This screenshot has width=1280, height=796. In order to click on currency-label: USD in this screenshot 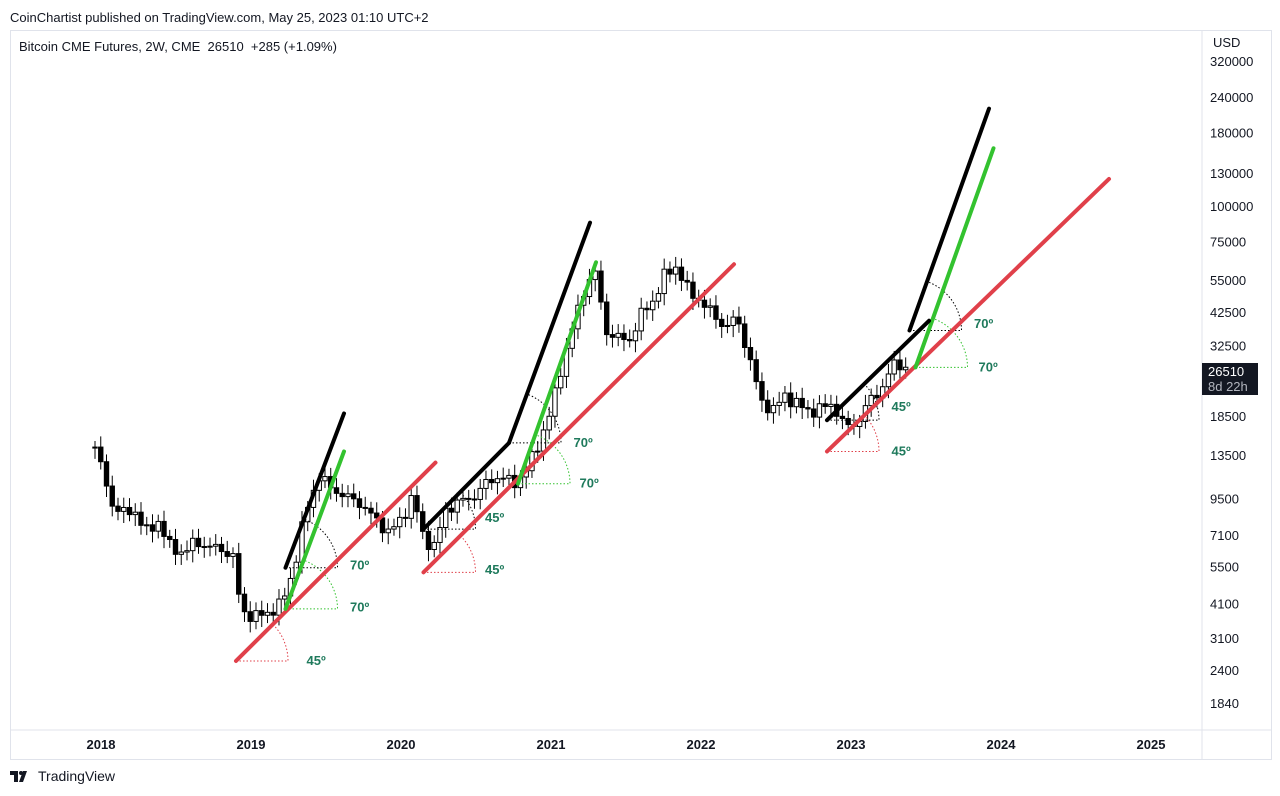, I will do `click(1227, 42)`.